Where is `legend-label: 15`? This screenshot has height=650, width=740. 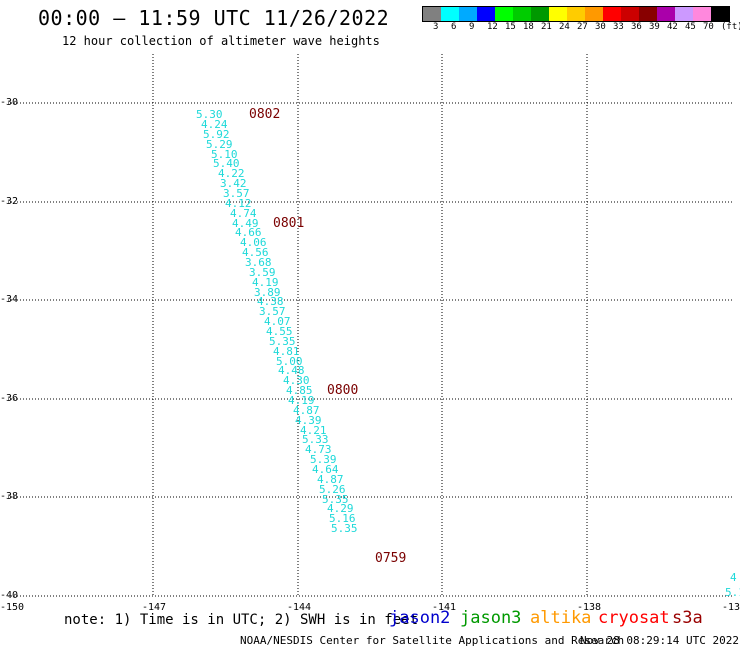
legend-label: 15 is located at coordinates (510, 27).